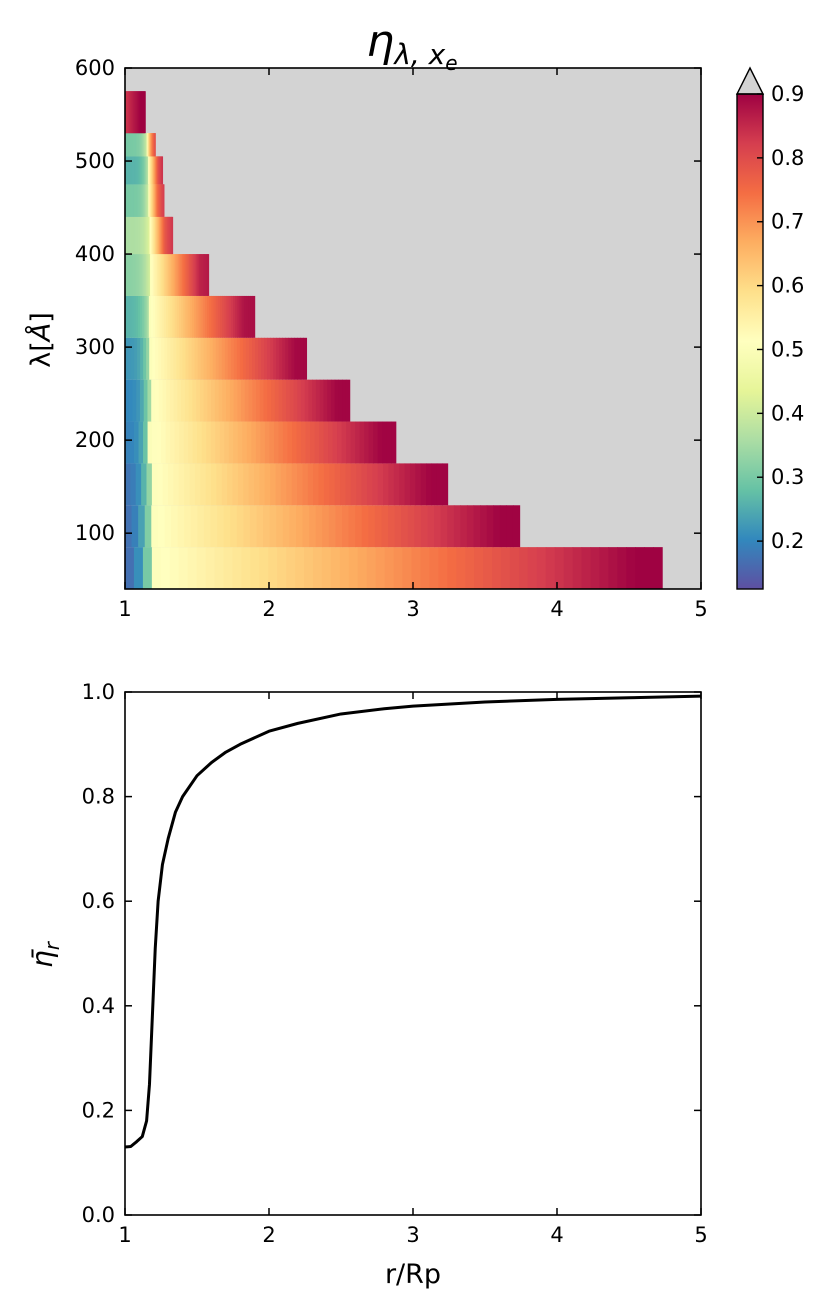 This screenshot has width=831, height=1308. Describe the element at coordinates (787, 477) in the screenshot. I see `colorbar-tick-label: 0.3` at that location.